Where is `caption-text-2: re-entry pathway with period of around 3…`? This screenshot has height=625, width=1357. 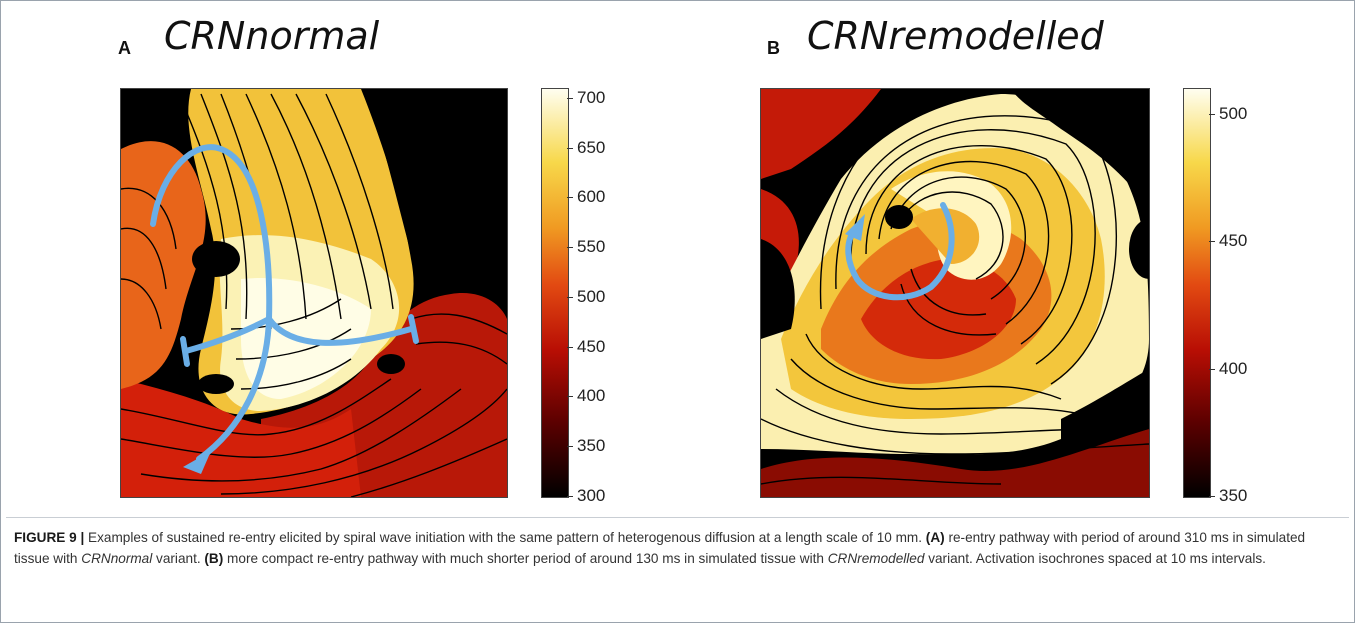 caption-text-2: re-entry pathway with period of around 3… is located at coordinates (660, 548).